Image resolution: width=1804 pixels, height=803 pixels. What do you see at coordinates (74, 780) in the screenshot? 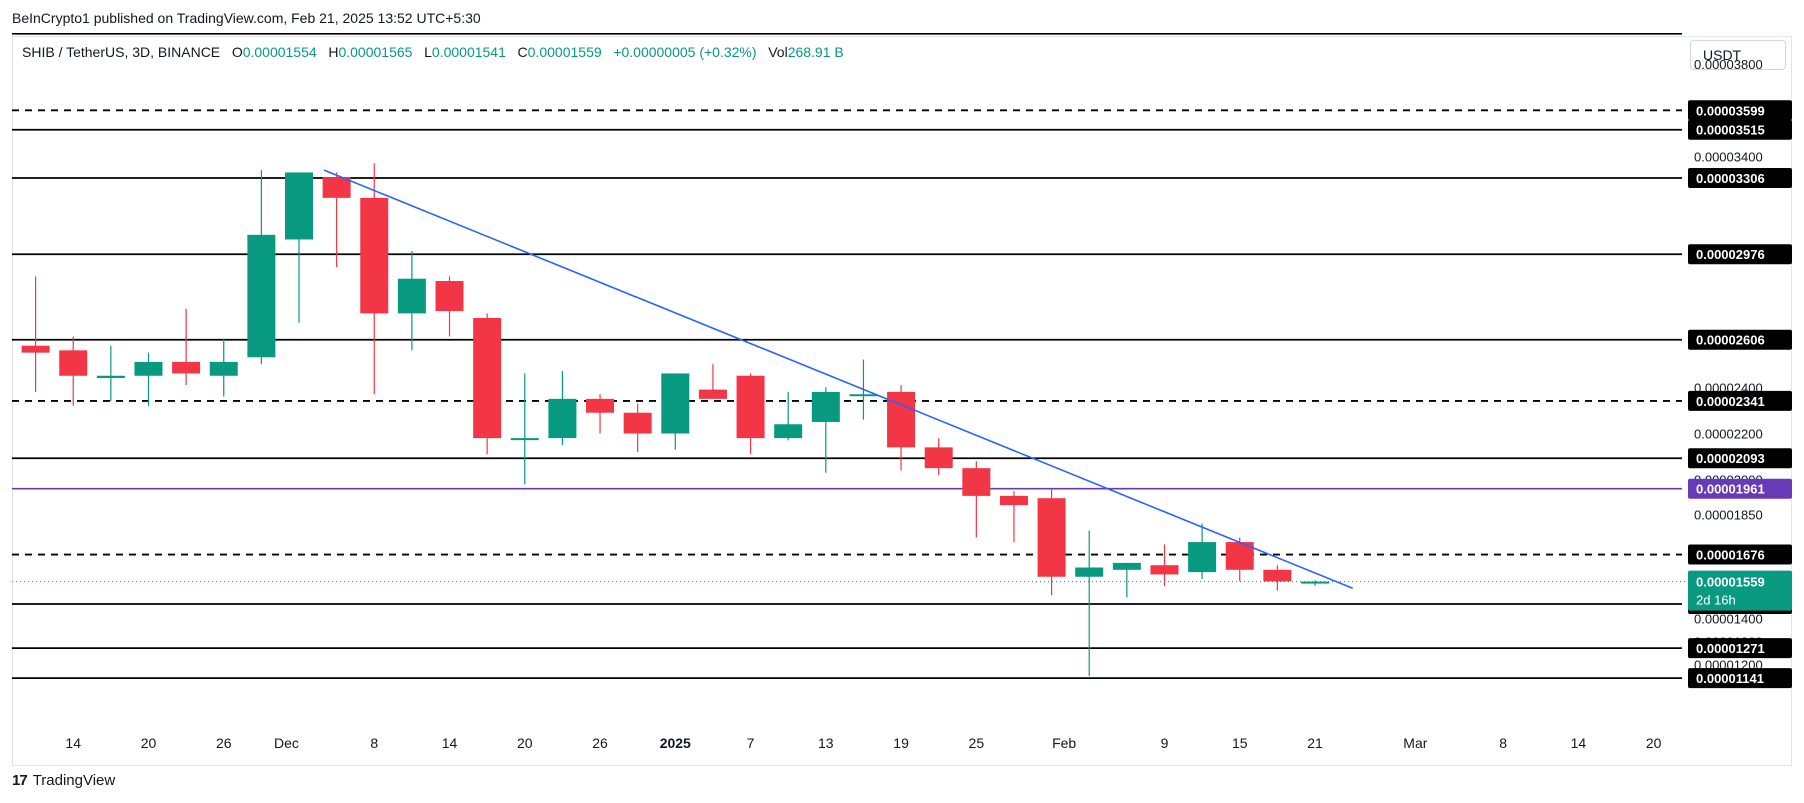
I see `tradingview-logo-text: TradingView` at bounding box center [74, 780].